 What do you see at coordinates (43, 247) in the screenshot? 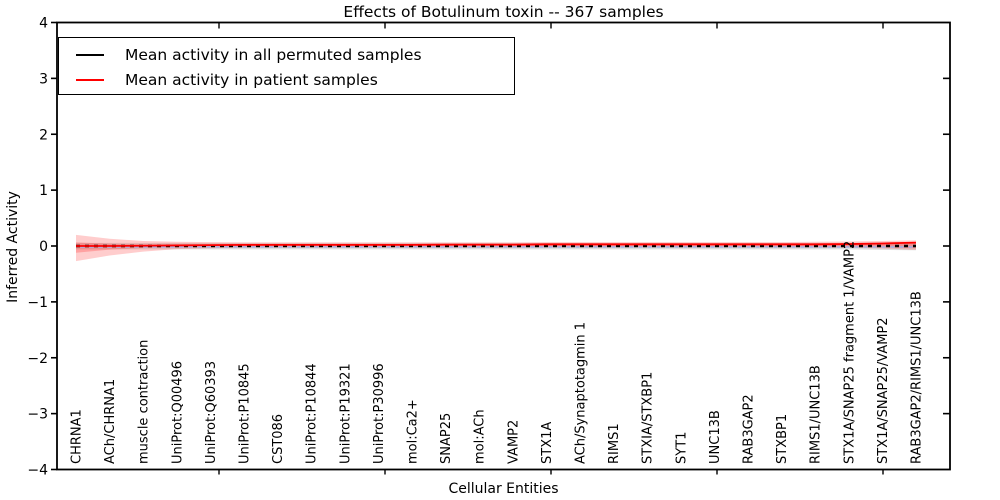
I see `y-tick-label: 0` at bounding box center [43, 247].